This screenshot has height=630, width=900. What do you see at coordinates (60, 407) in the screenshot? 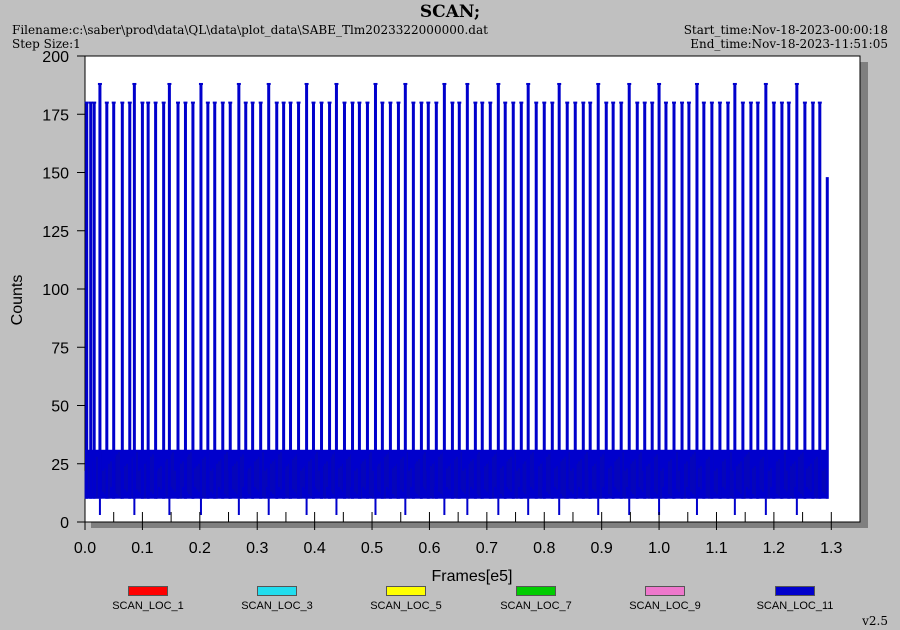
I see `y-tick-label: 50` at bounding box center [60, 407].